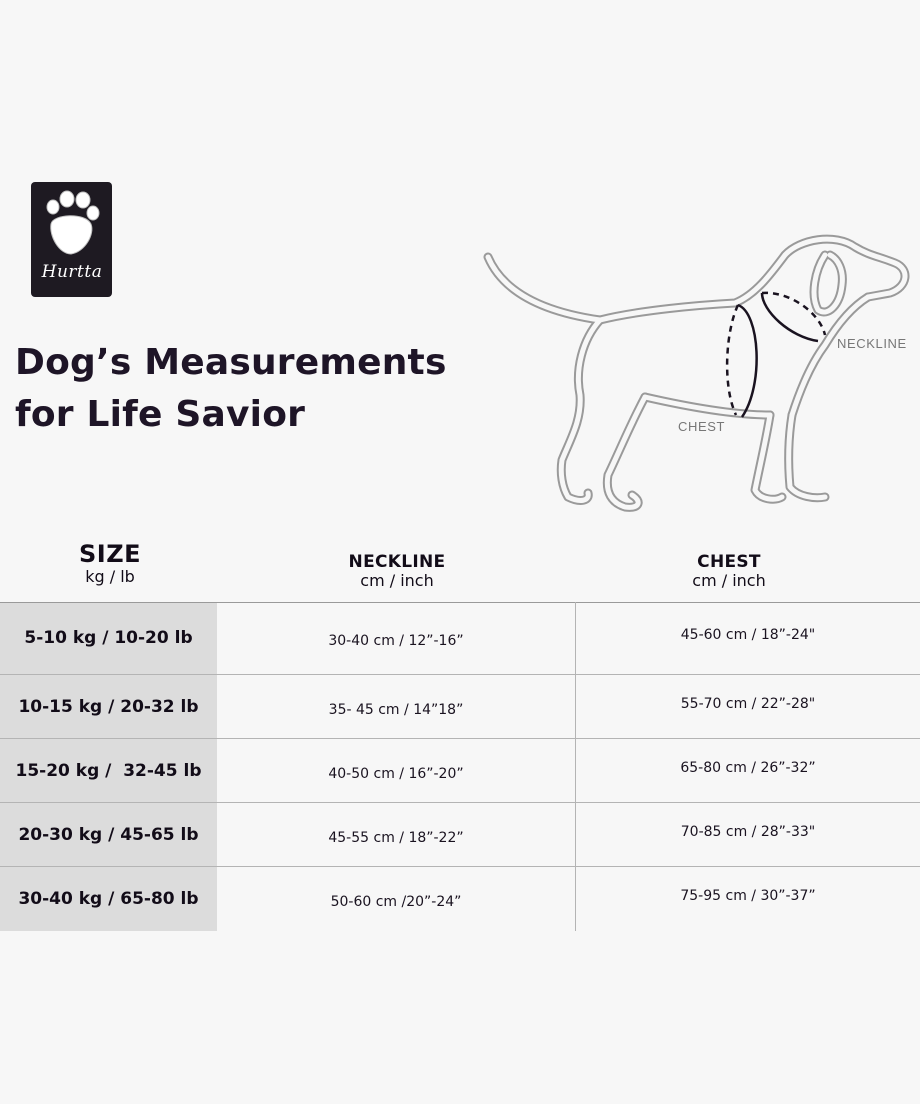 The width and height of the screenshot is (920, 1104). I want to click on neckline-cell: 40-50 cm / 16”-20”, so click(396, 774).